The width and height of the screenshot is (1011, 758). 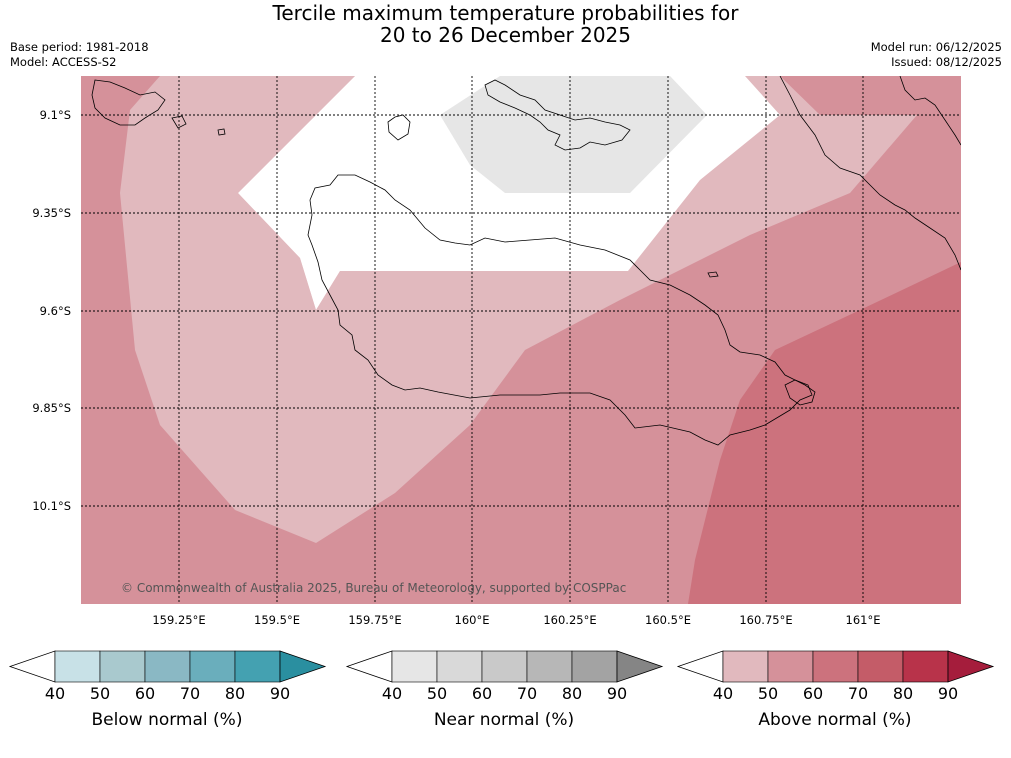 What do you see at coordinates (569, 620) in the screenshot?
I see `lon-label: 160.25°E` at bounding box center [569, 620].